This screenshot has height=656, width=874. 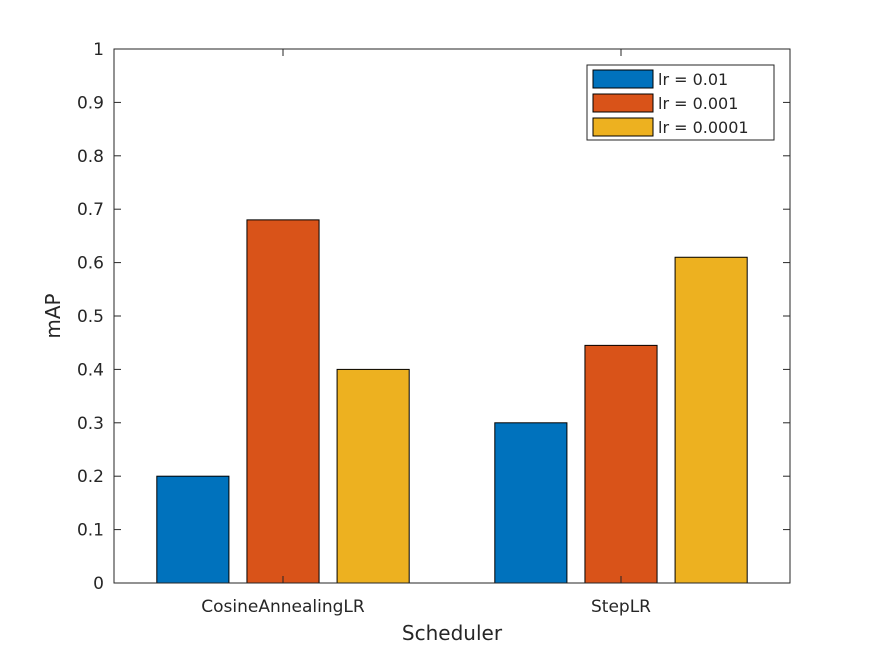 I want to click on y-tick-label: 0.9, so click(x=90, y=103).